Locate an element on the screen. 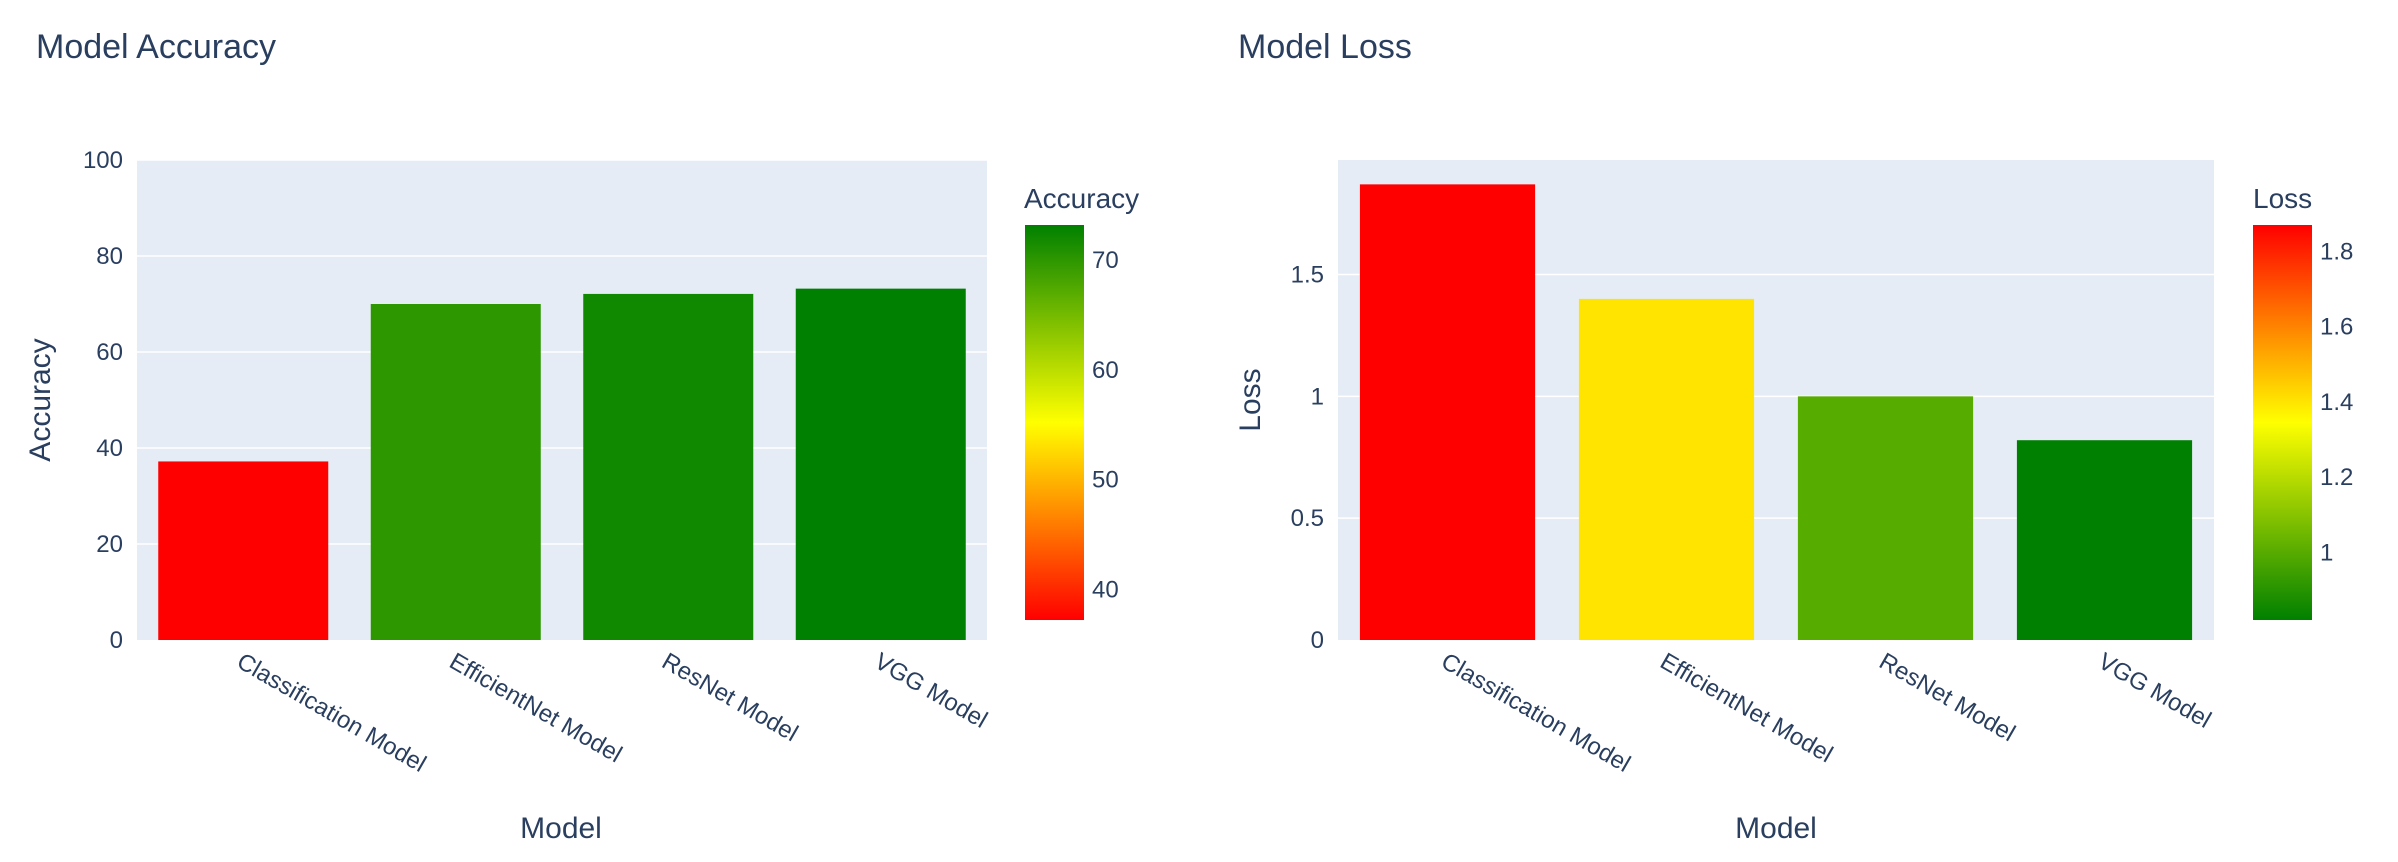  colorbar-tick-label: 1.6 is located at coordinates (2336, 327).